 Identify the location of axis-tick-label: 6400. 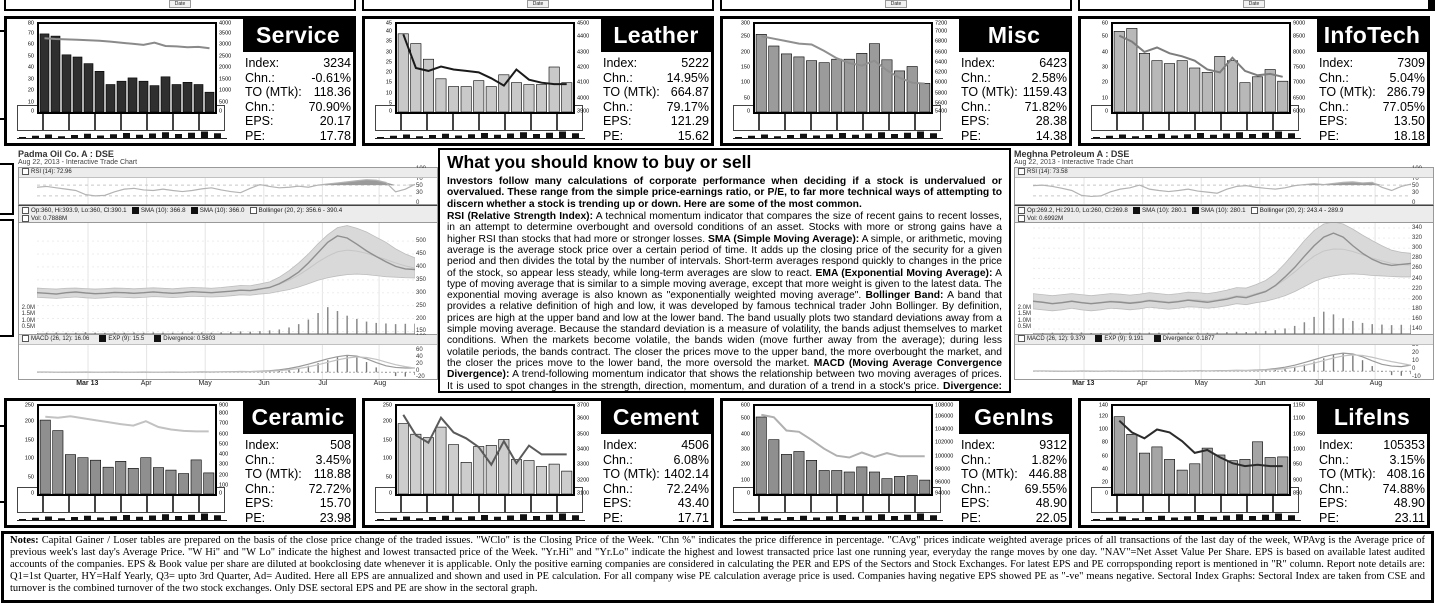
(941, 62).